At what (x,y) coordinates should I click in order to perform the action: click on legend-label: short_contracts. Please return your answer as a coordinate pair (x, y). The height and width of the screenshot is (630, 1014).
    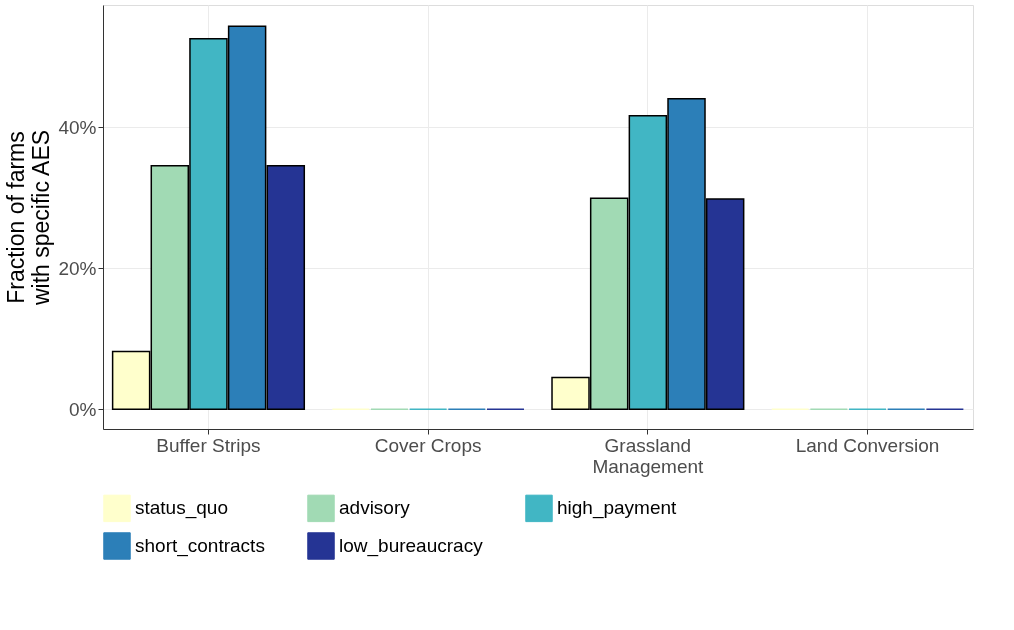
    Looking at the image, I should click on (200, 546).